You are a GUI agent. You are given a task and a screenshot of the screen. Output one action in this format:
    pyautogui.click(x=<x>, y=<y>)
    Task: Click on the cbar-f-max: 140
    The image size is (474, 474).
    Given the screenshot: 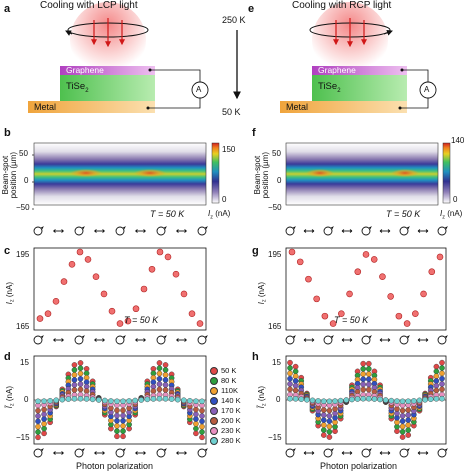 What is the action you would take?
    pyautogui.click(x=458, y=140)
    